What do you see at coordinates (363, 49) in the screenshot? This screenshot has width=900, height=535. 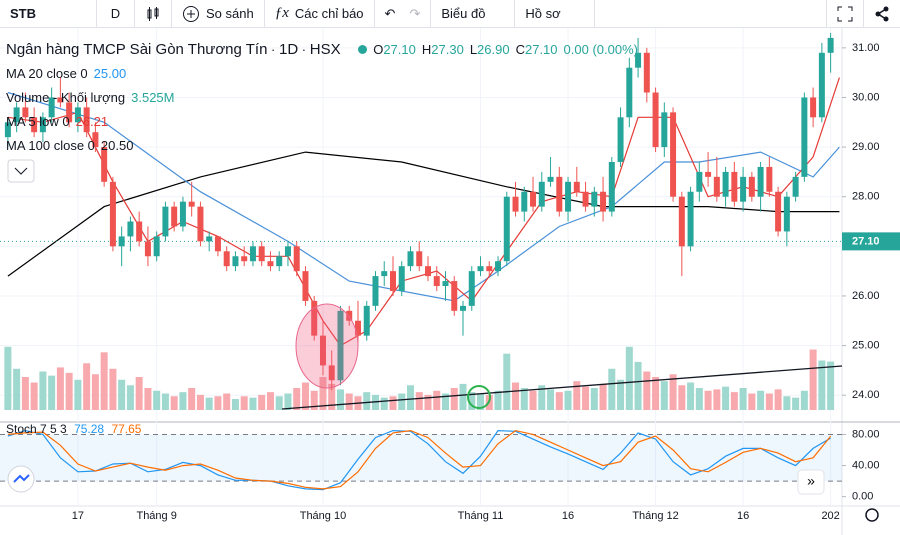 I see `status-dot` at bounding box center [363, 49].